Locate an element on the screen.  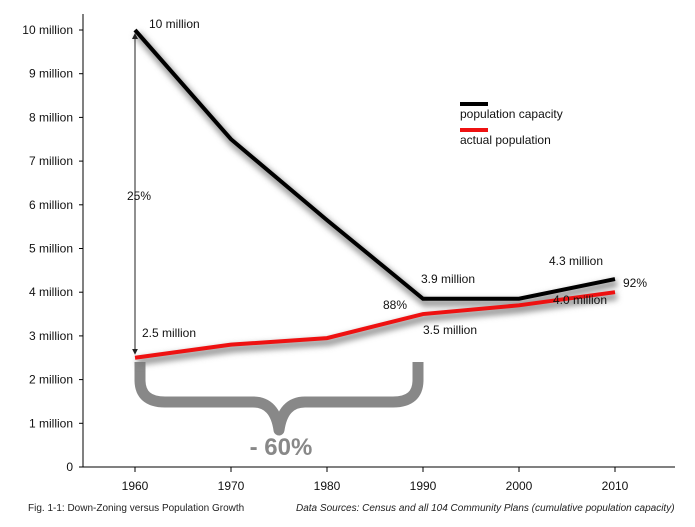
y-tick-label: 8 million is located at coordinates (51, 117).